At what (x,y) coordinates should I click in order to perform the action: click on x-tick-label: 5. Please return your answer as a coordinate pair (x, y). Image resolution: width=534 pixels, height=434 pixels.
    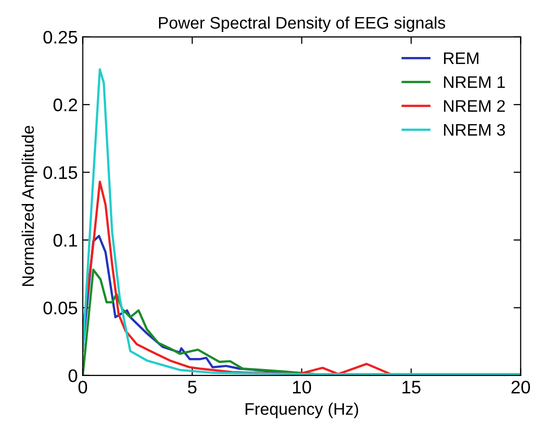
    Looking at the image, I should click on (192, 387).